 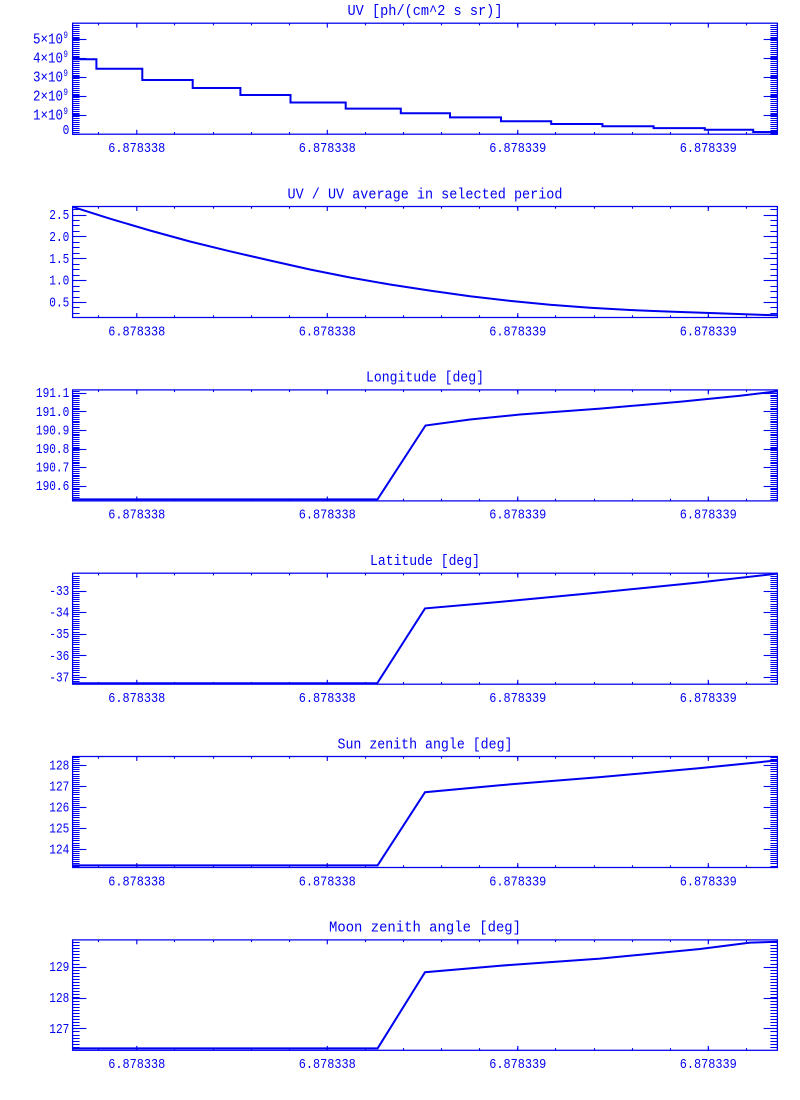 What do you see at coordinates (48, 39) in the screenshot?
I see `svg-text: 5×10` at bounding box center [48, 39].